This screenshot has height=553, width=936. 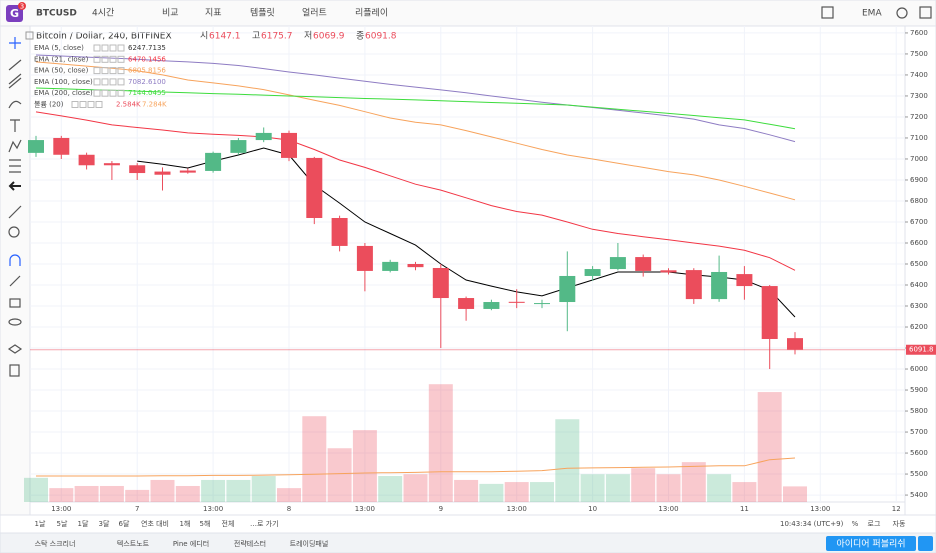 What do you see at coordinates (827, 12) in the screenshot?
I see `checkbox-icon` at bounding box center [827, 12].